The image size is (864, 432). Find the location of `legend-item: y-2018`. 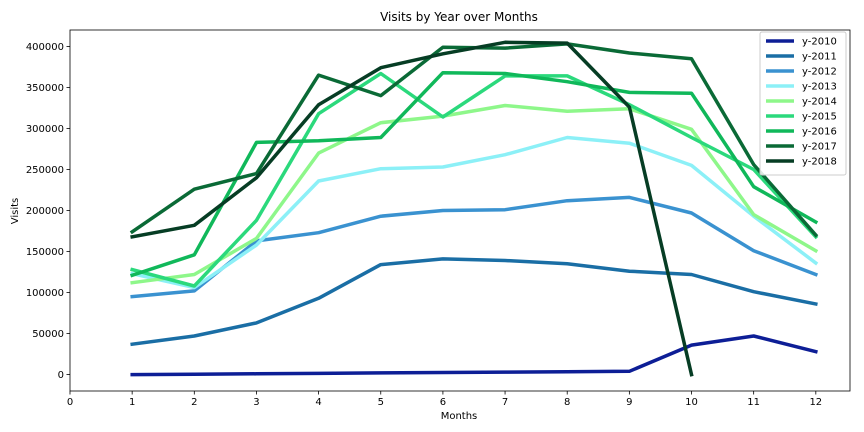

legend-item: y-2018 is located at coordinates (801, 162).